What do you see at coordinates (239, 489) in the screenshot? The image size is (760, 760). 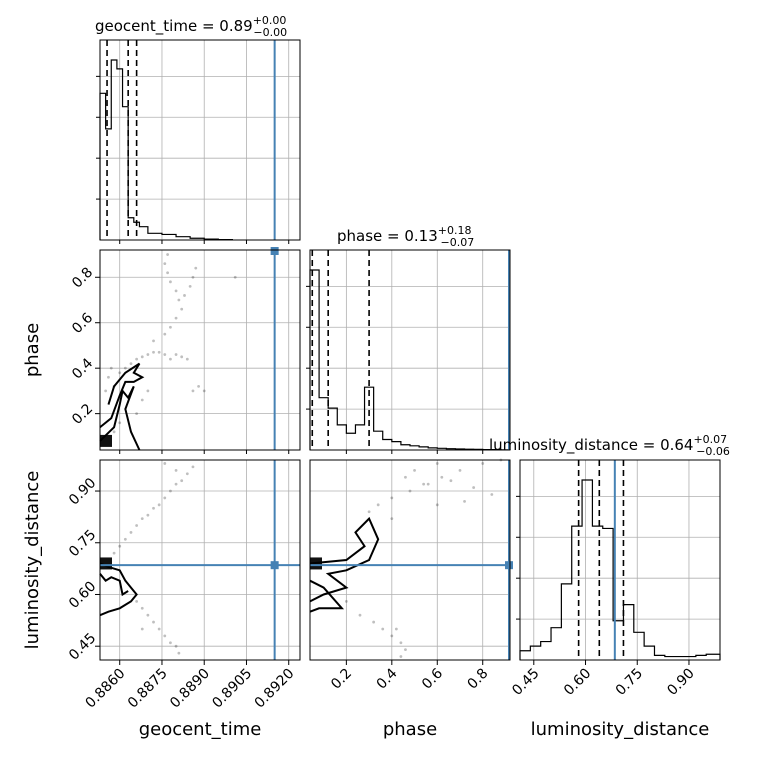 I see `density-contours` at bounding box center [239, 489].